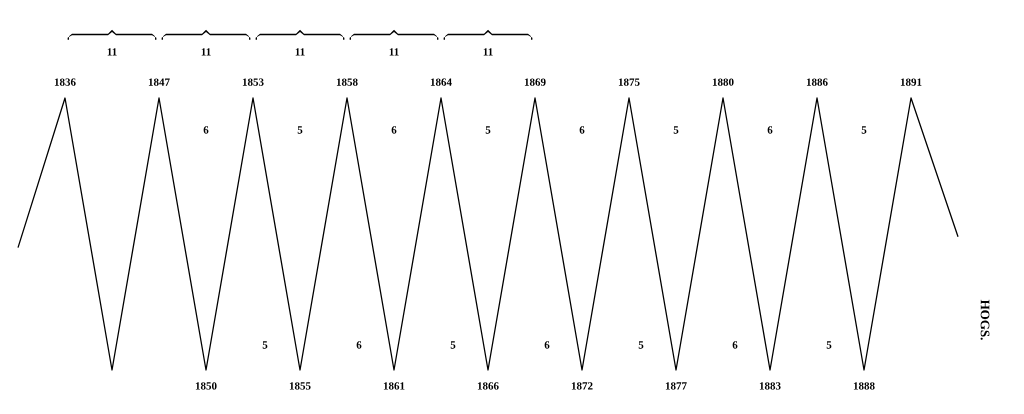 This screenshot has height=414, width=1024. I want to click on x-tick-label: 1836, so click(65, 82).